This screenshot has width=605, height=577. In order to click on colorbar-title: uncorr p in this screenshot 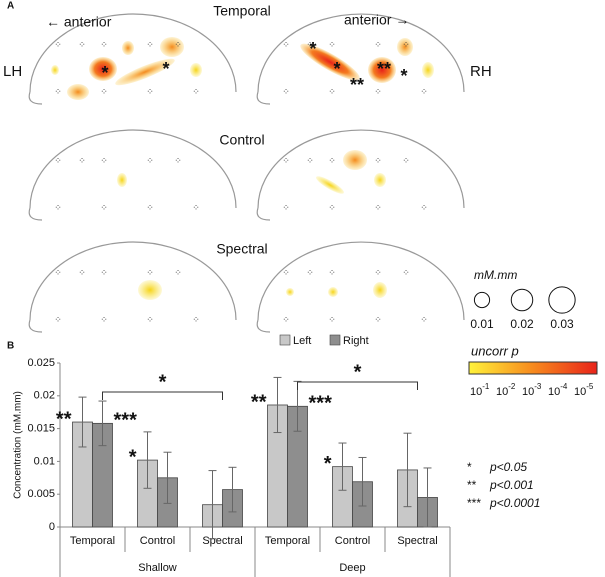, I will do `click(495, 350)`.